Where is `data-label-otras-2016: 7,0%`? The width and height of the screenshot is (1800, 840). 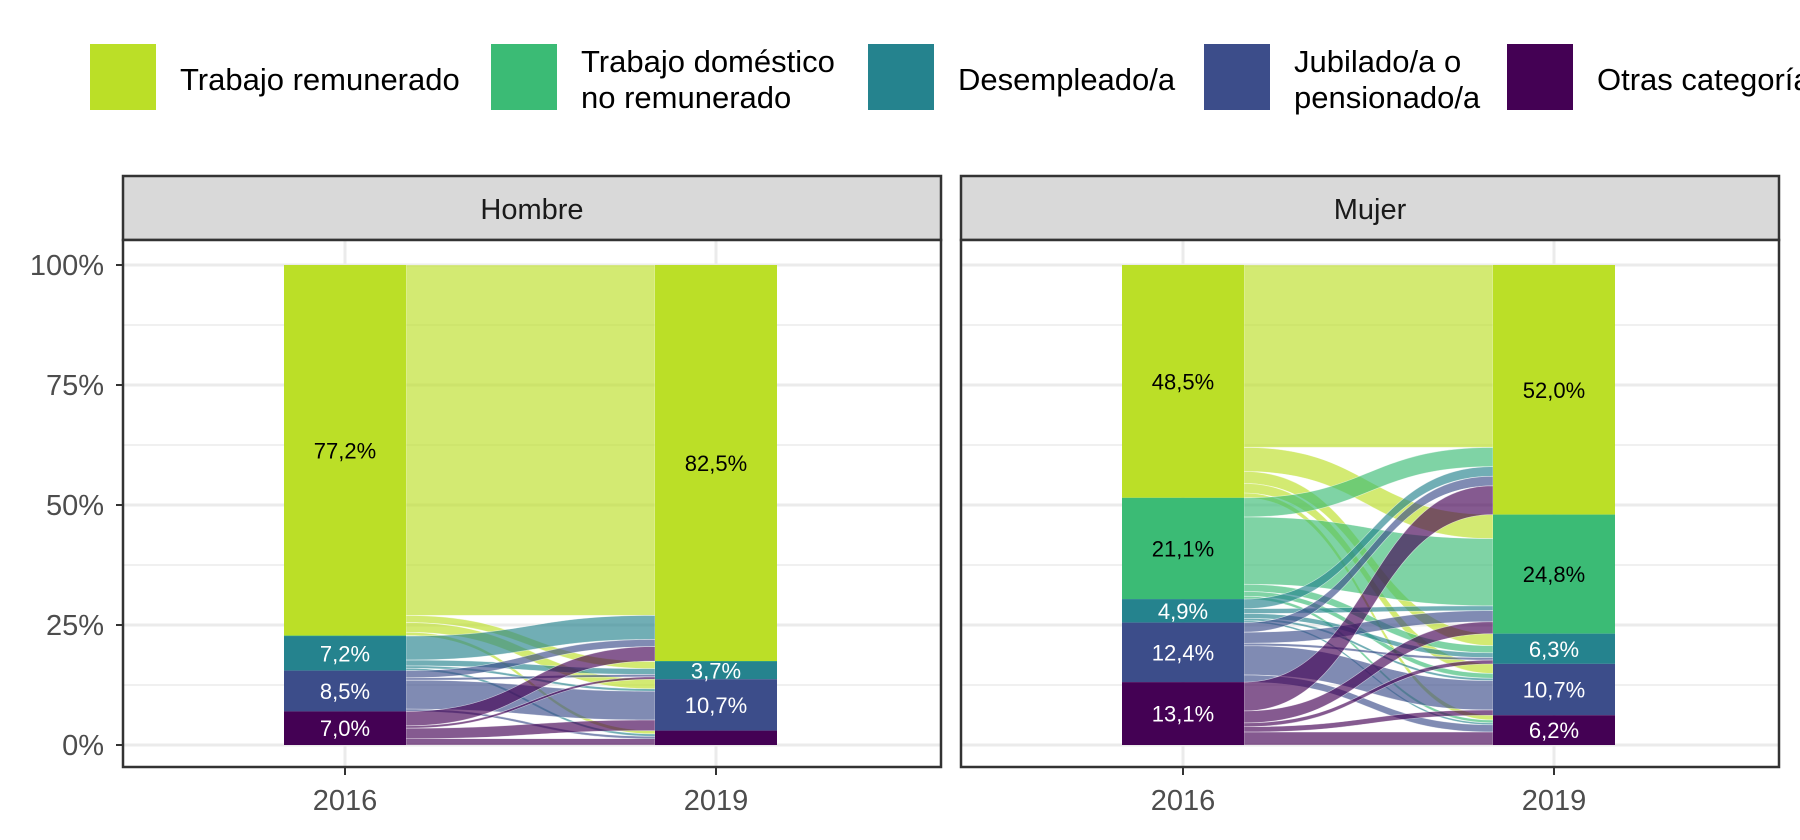
data-label-otras-2016: 7,0% is located at coordinates (345, 728).